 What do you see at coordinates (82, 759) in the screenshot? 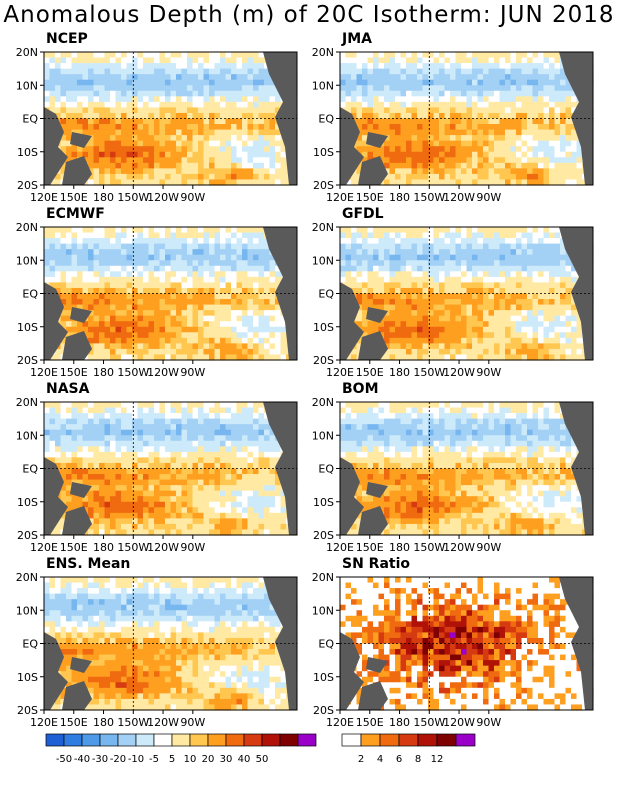
I see `colorbar-label: -40` at bounding box center [82, 759].